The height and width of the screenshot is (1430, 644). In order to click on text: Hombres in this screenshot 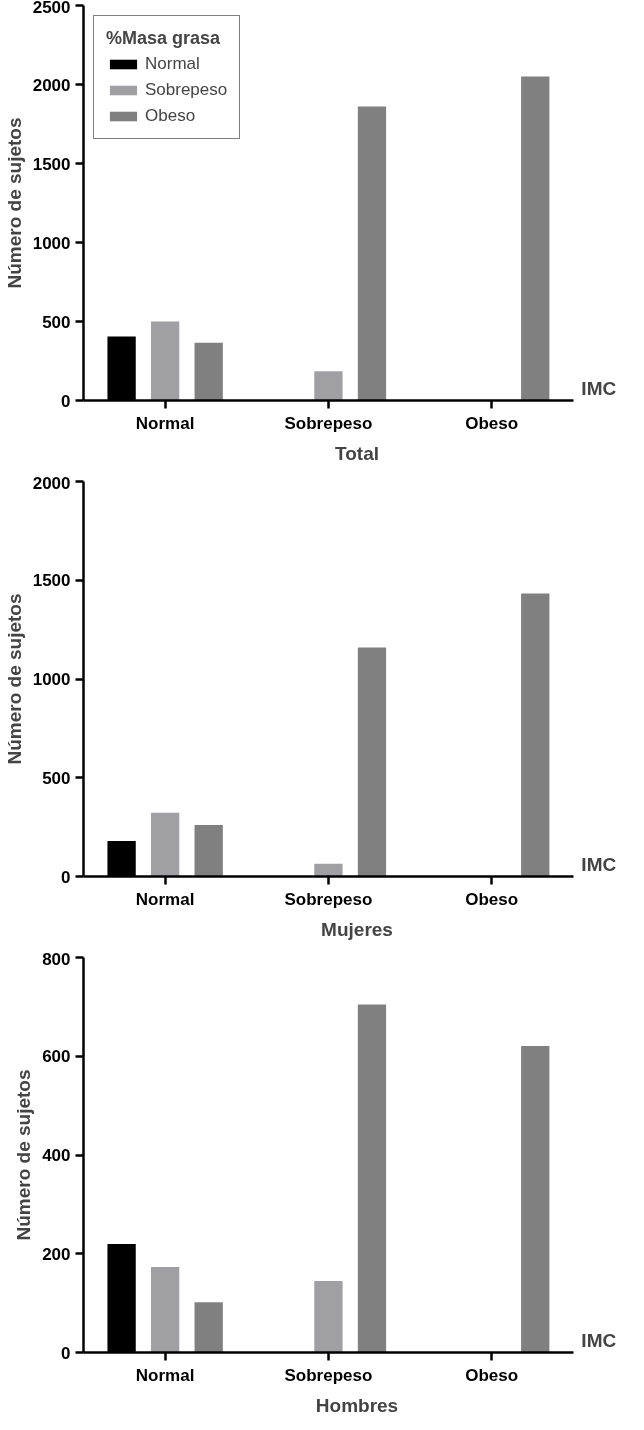, I will do `click(357, 1405)`.